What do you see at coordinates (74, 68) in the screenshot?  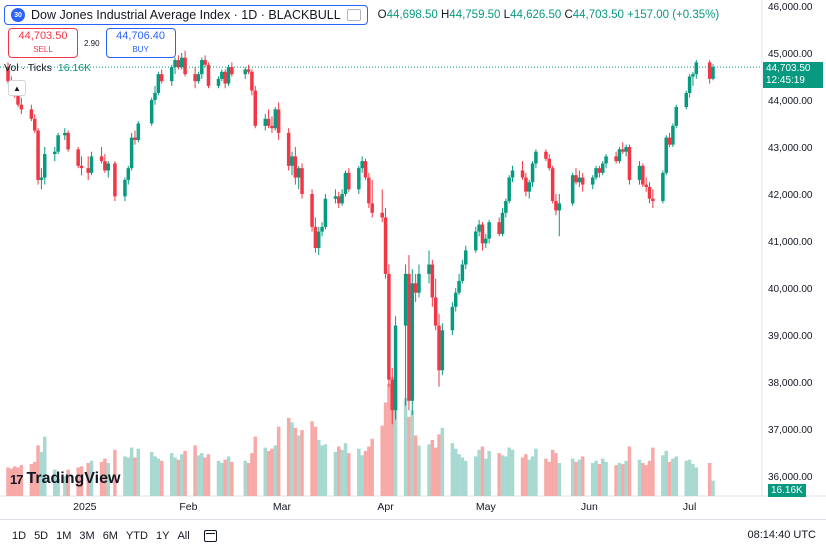 I see `volume-value: 16.16K` at bounding box center [74, 68].